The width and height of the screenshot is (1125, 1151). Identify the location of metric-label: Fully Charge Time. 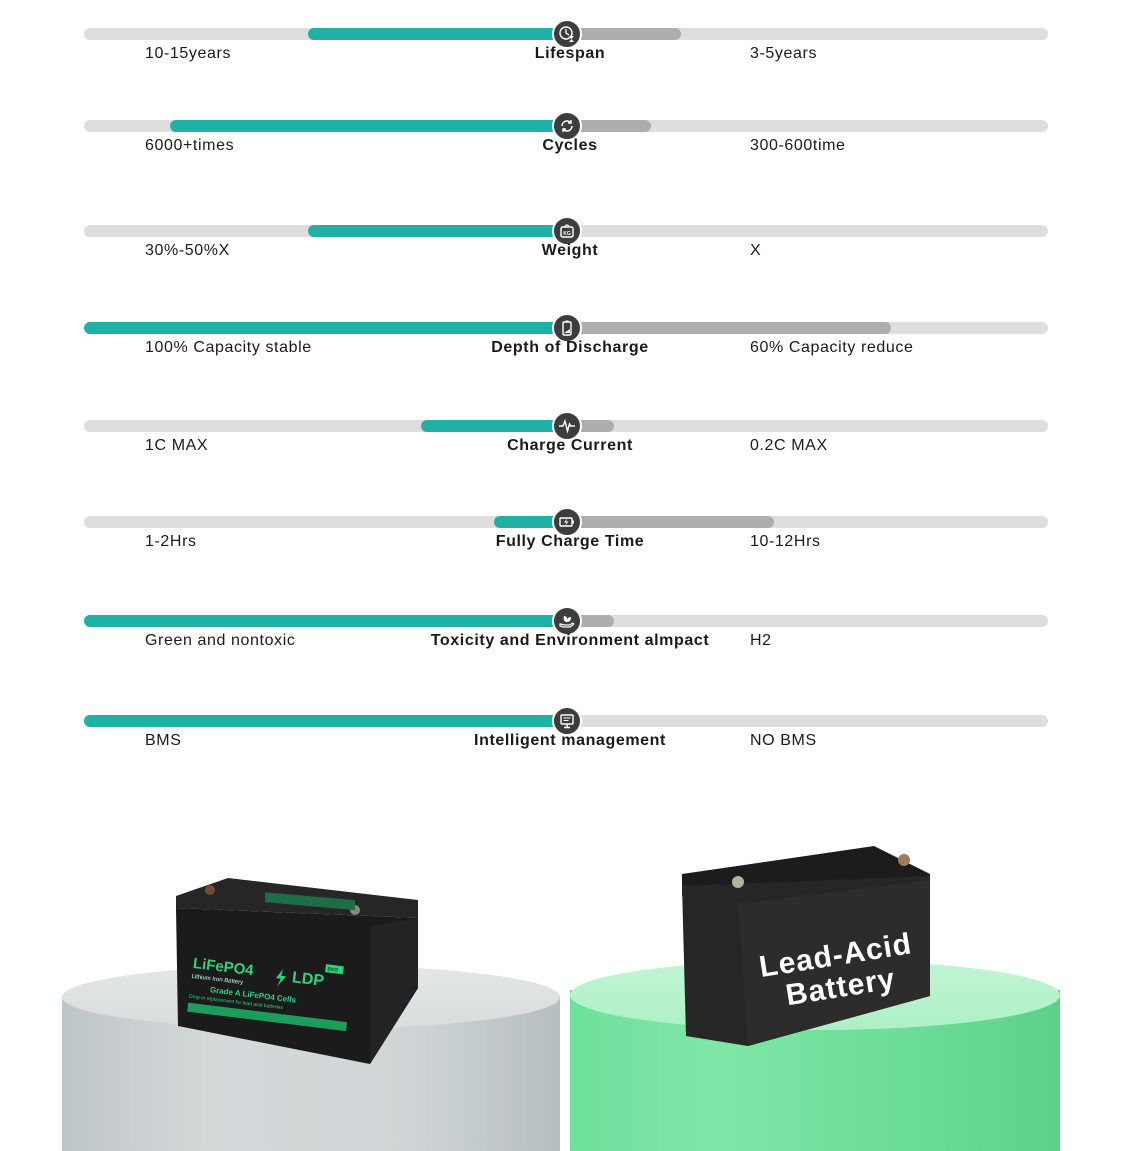
(570, 541).